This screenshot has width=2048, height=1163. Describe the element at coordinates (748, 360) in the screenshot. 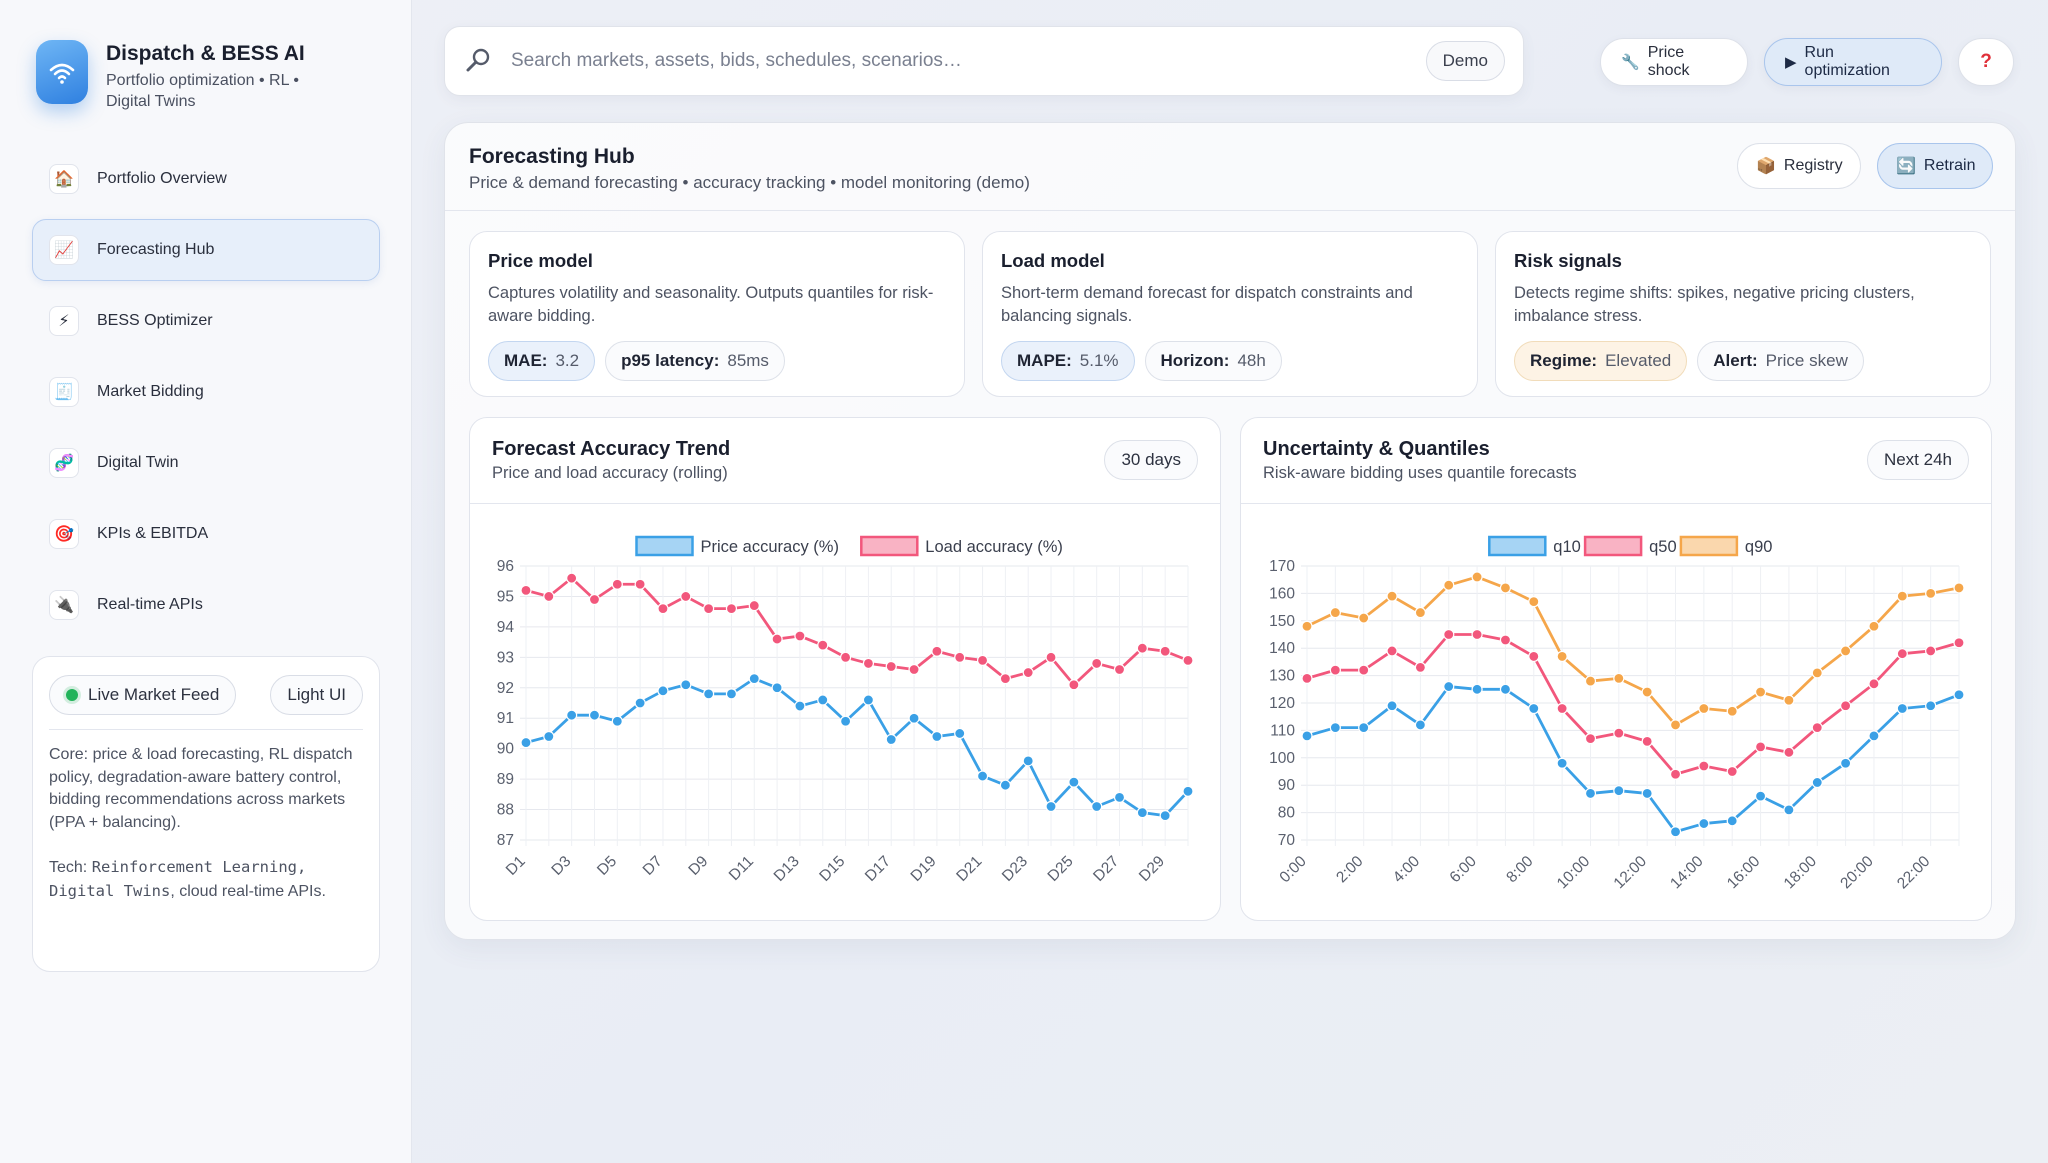

I see `stat-value: 85ms` at that location.